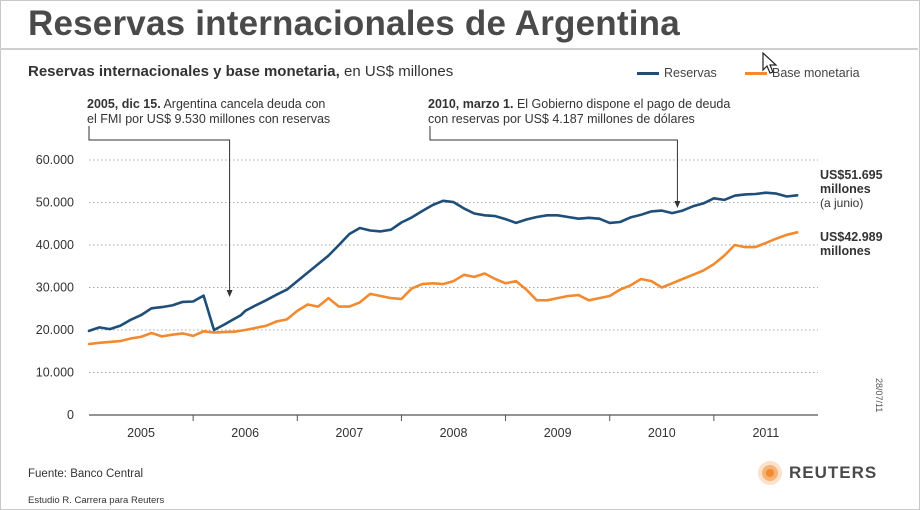 This screenshot has height=510, width=920. Describe the element at coordinates (55, 288) in the screenshot. I see `y-tick-label: 30.000` at that location.